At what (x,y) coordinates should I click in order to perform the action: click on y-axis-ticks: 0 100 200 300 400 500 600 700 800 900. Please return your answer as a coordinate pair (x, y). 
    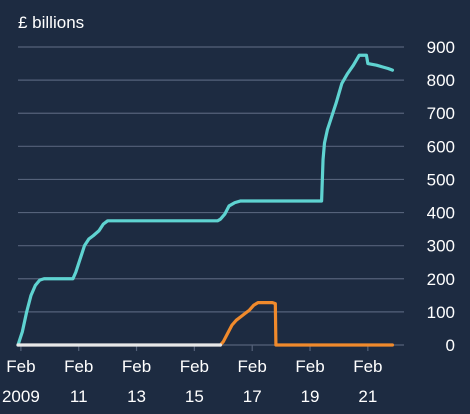
    Looking at the image, I should click on (441, 196).